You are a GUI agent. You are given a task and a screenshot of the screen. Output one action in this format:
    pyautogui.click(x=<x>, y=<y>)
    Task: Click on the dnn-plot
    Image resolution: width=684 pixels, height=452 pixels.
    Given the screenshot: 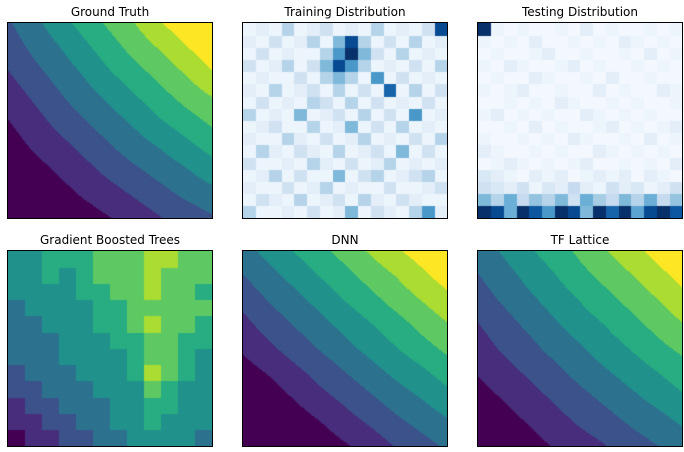 What is the action you would take?
    pyautogui.click(x=345, y=348)
    